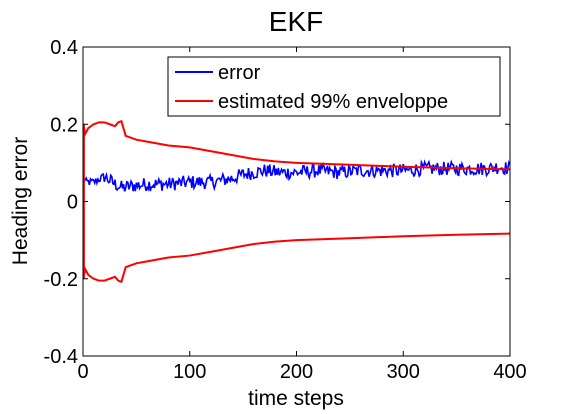  I want to click on legend-label-envelope: estimated 99% enveloppe, so click(333, 102).